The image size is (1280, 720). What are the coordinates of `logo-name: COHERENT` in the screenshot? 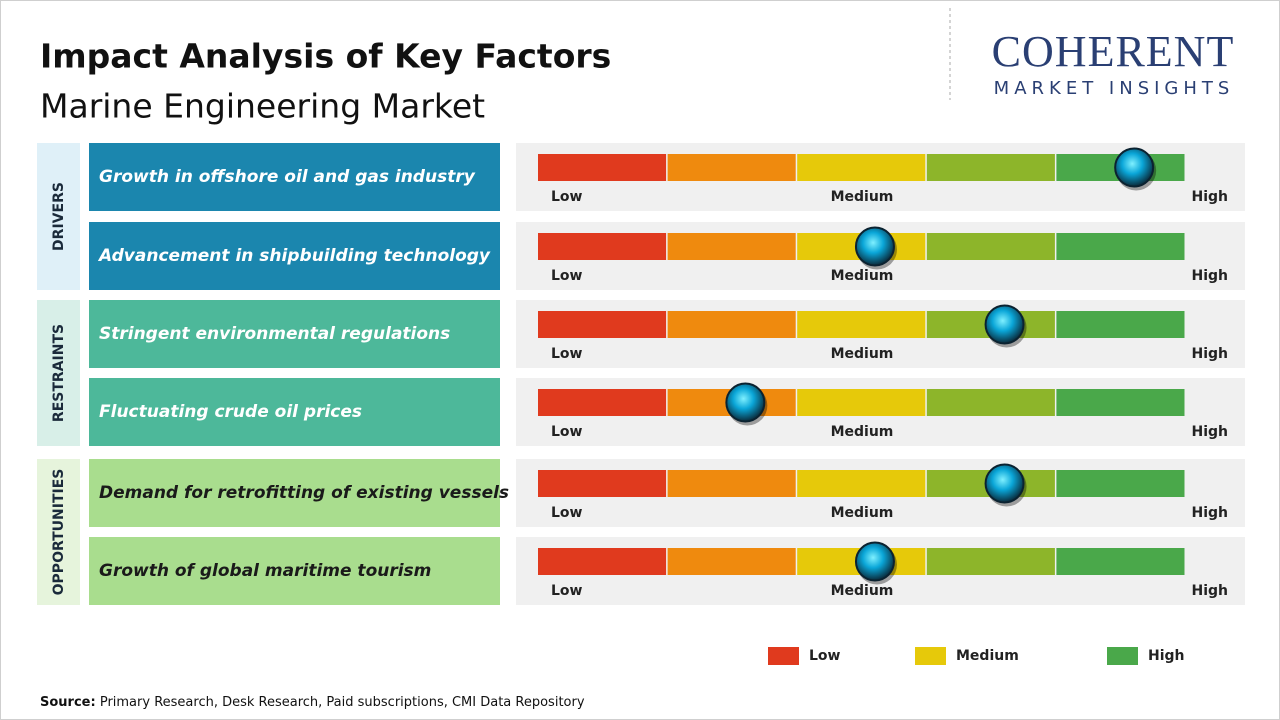 It's located at (1113, 51).